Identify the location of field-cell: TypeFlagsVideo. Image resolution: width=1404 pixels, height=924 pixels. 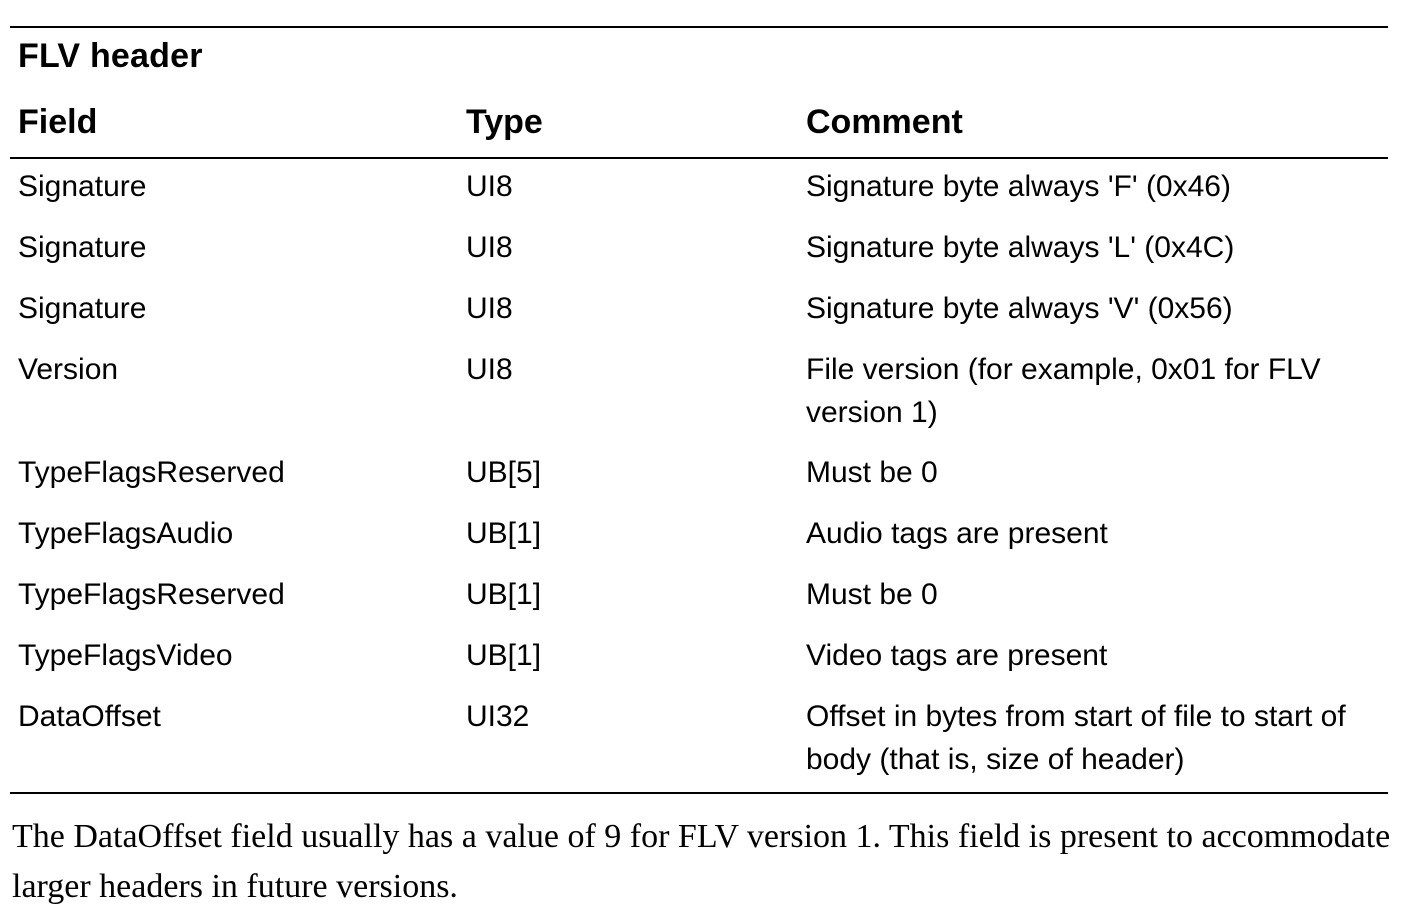
(125, 655).